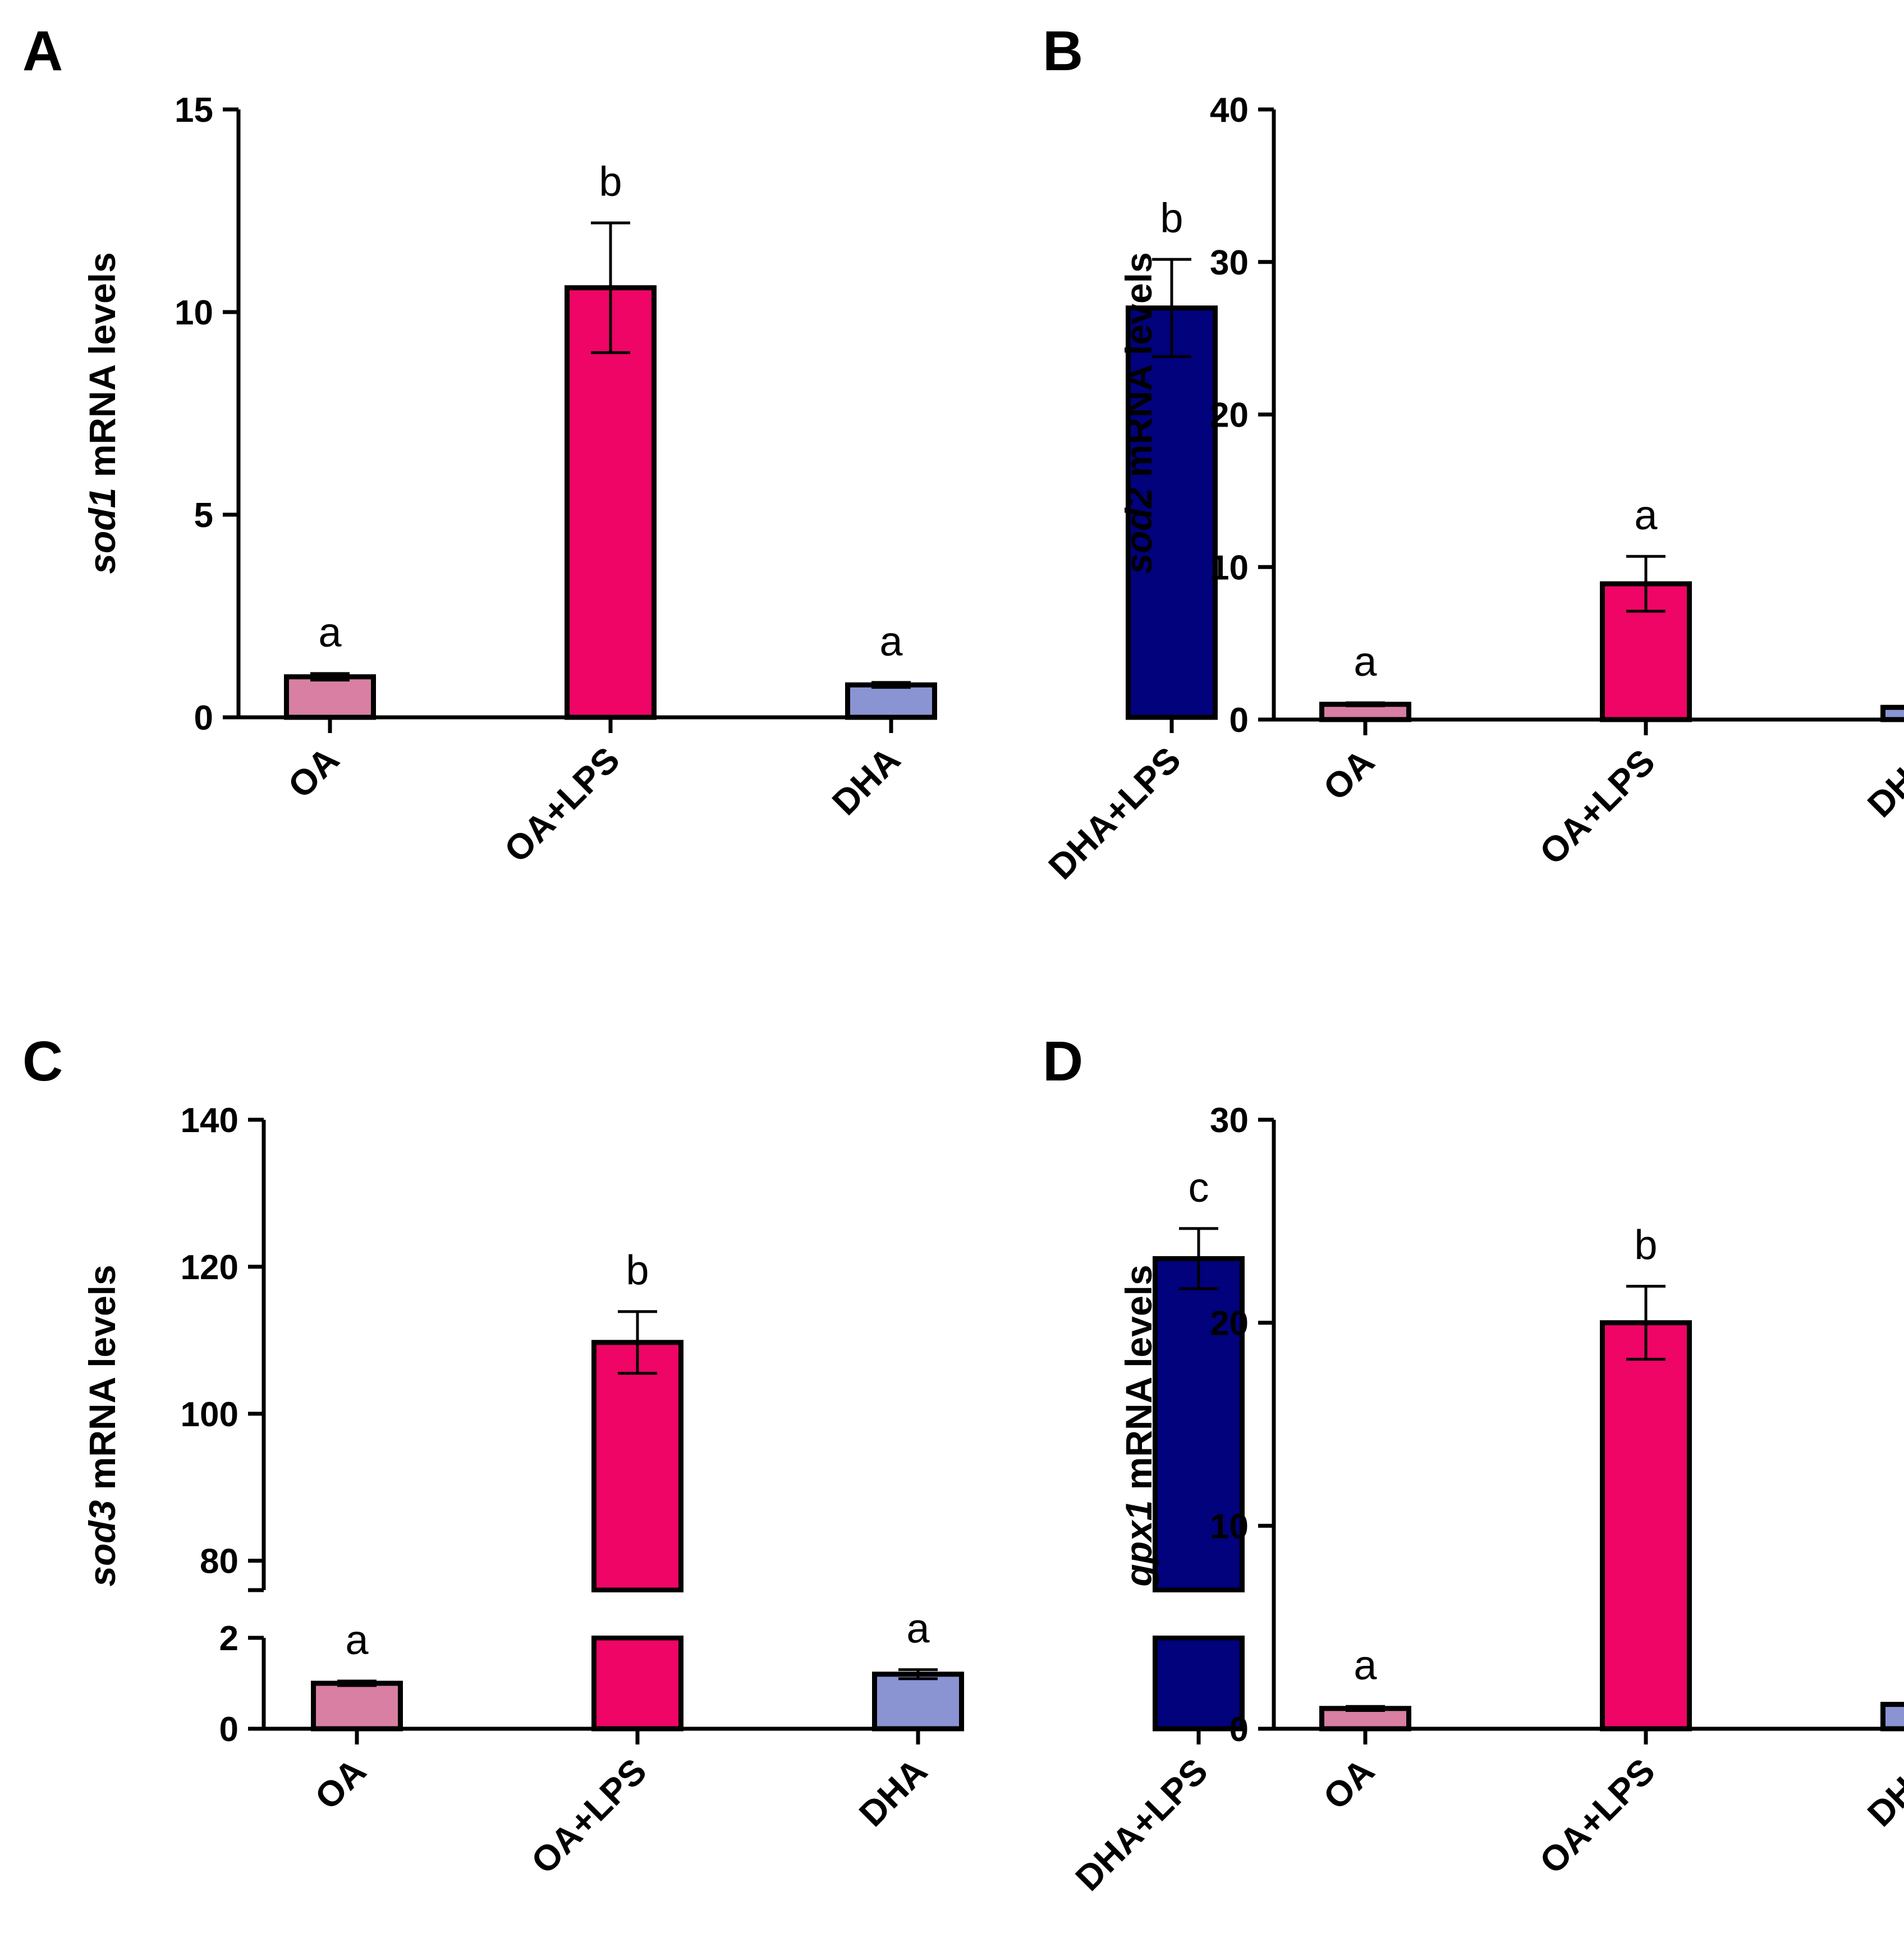 Image resolution: width=1904 pixels, height=1960 pixels. I want to click on panel-label: B, so click(1063, 52).